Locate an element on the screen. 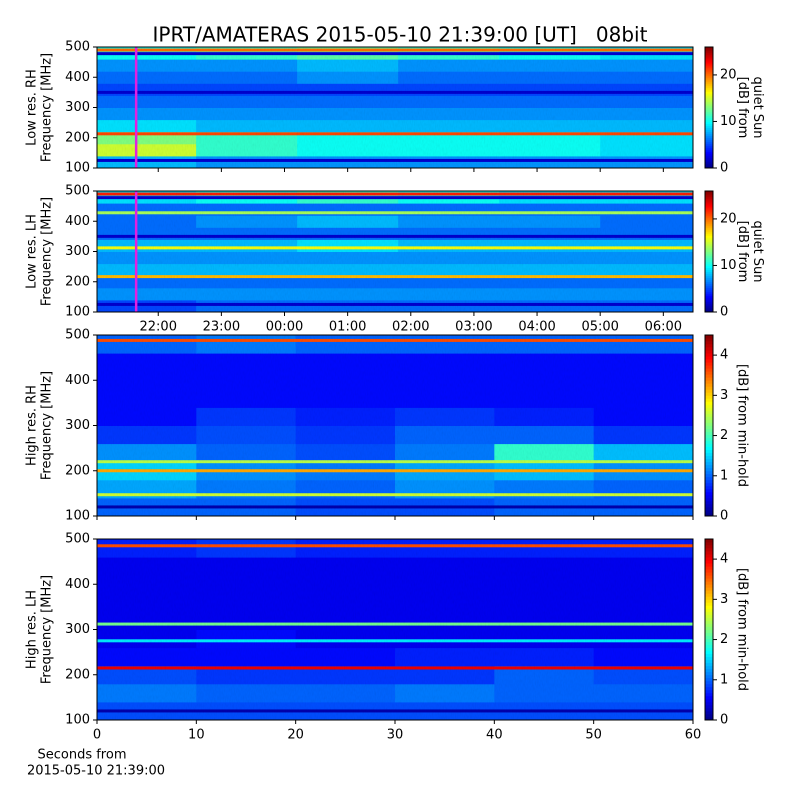 The image size is (800, 800). x-tick-label: 06:00 is located at coordinates (663, 327).